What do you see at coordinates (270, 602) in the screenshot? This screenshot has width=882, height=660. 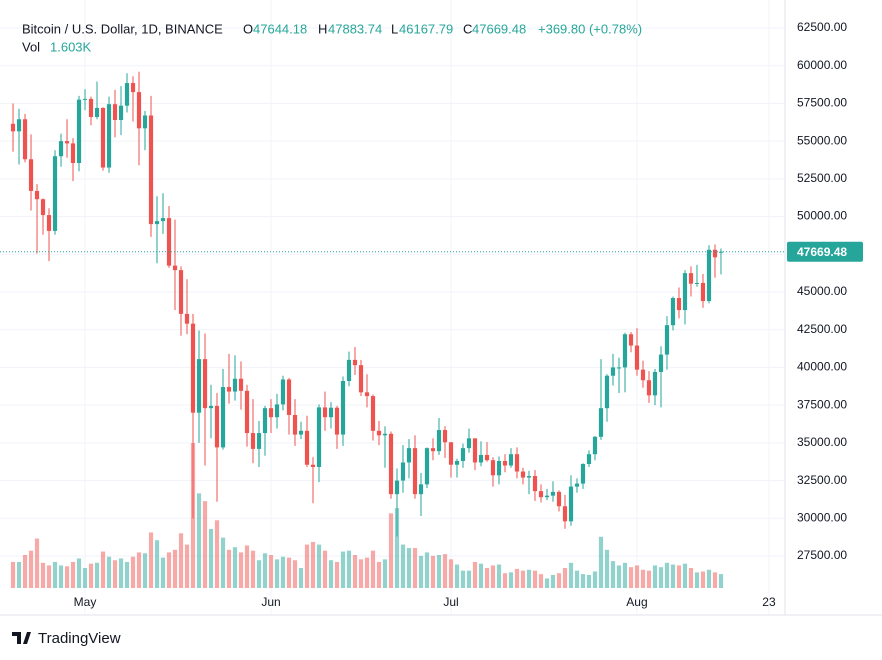 I see `x-tick-label: Jun` at bounding box center [270, 602].